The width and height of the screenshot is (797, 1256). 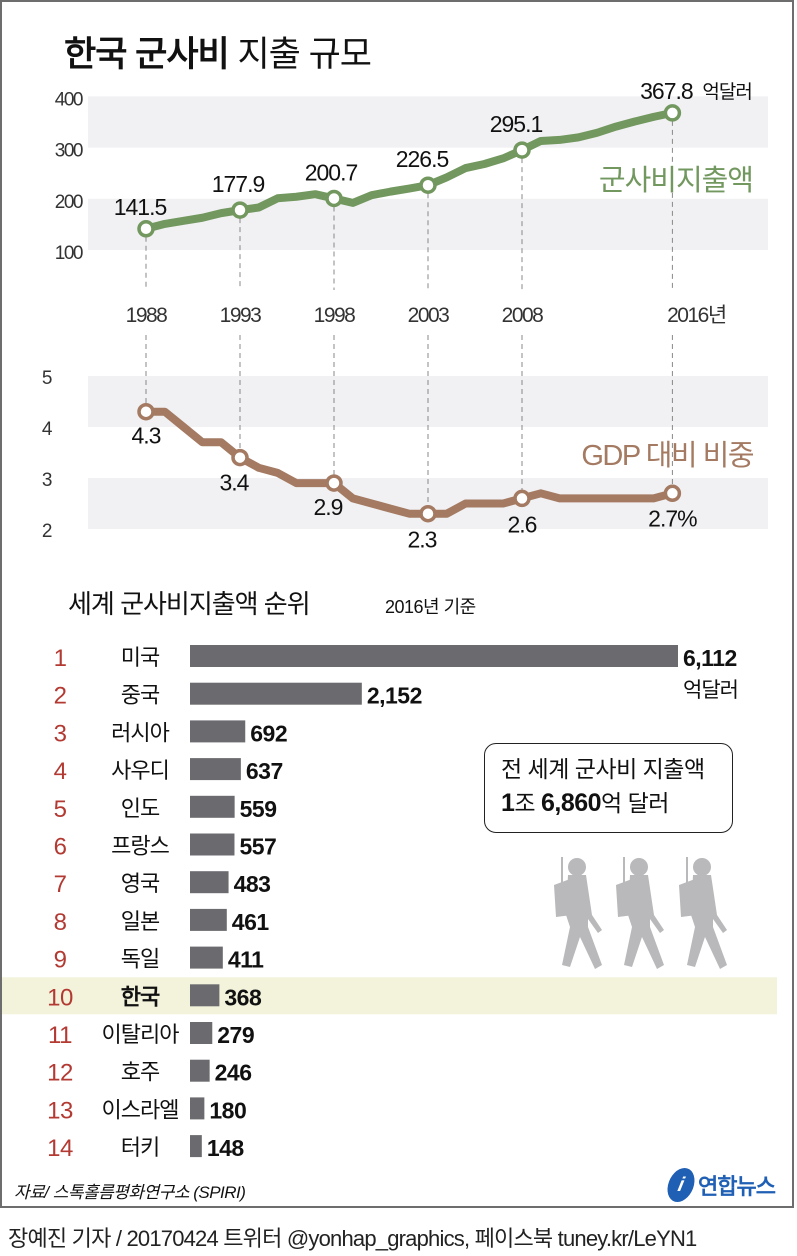 I want to click on bar-value-label: 559, so click(x=258, y=809).